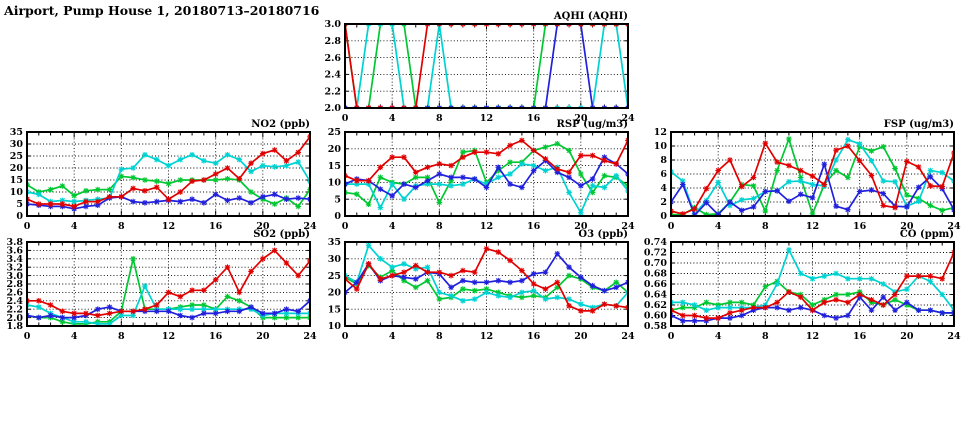 This screenshot has height=447, width=975. I want to click on y-tick-label: 2.0, so click(332, 108).